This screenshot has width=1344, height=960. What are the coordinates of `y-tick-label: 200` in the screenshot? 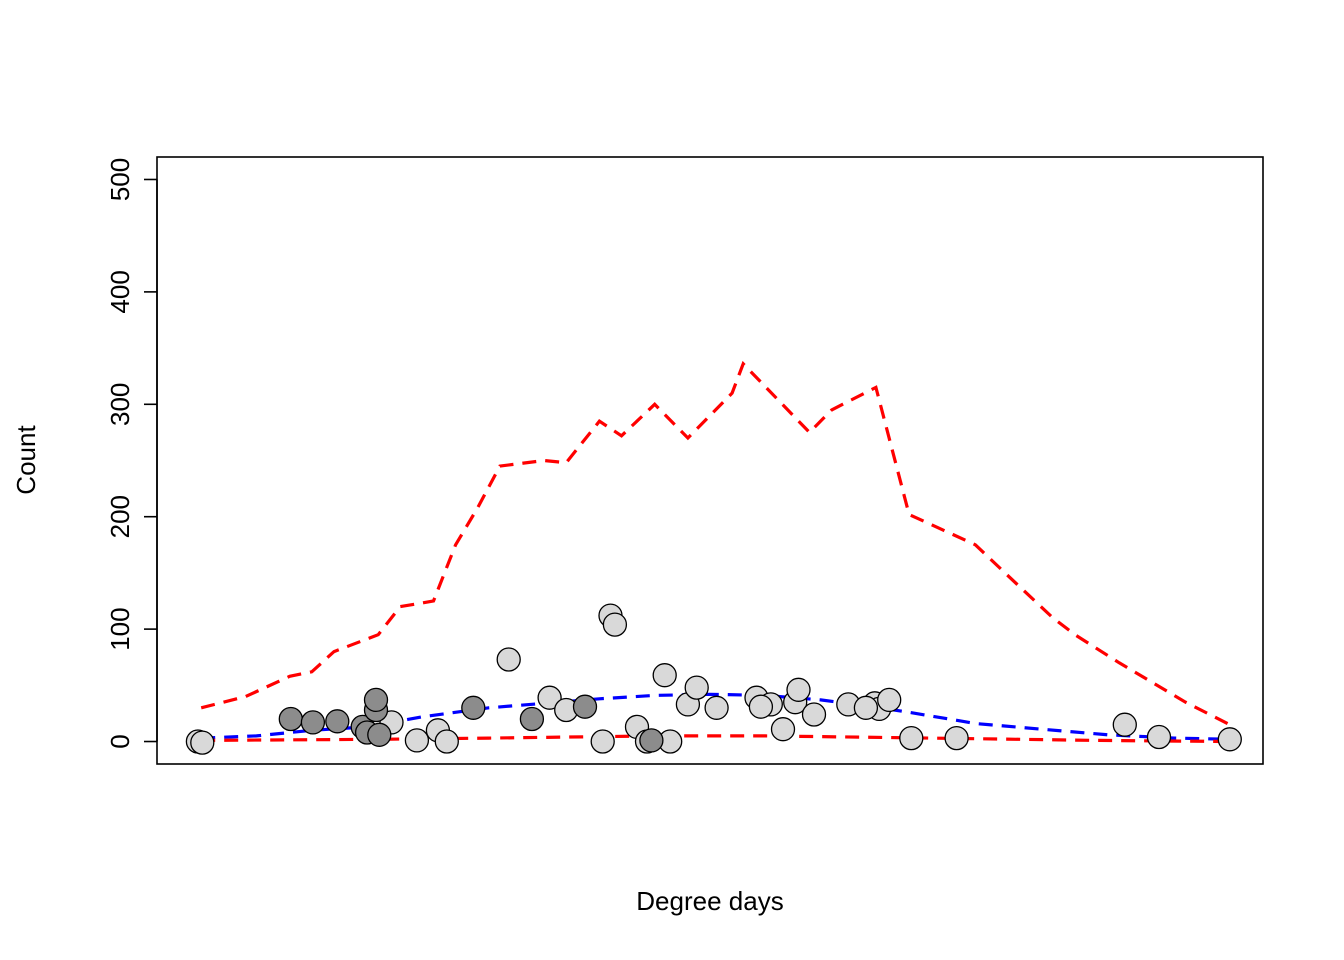 It's located at (120, 516).